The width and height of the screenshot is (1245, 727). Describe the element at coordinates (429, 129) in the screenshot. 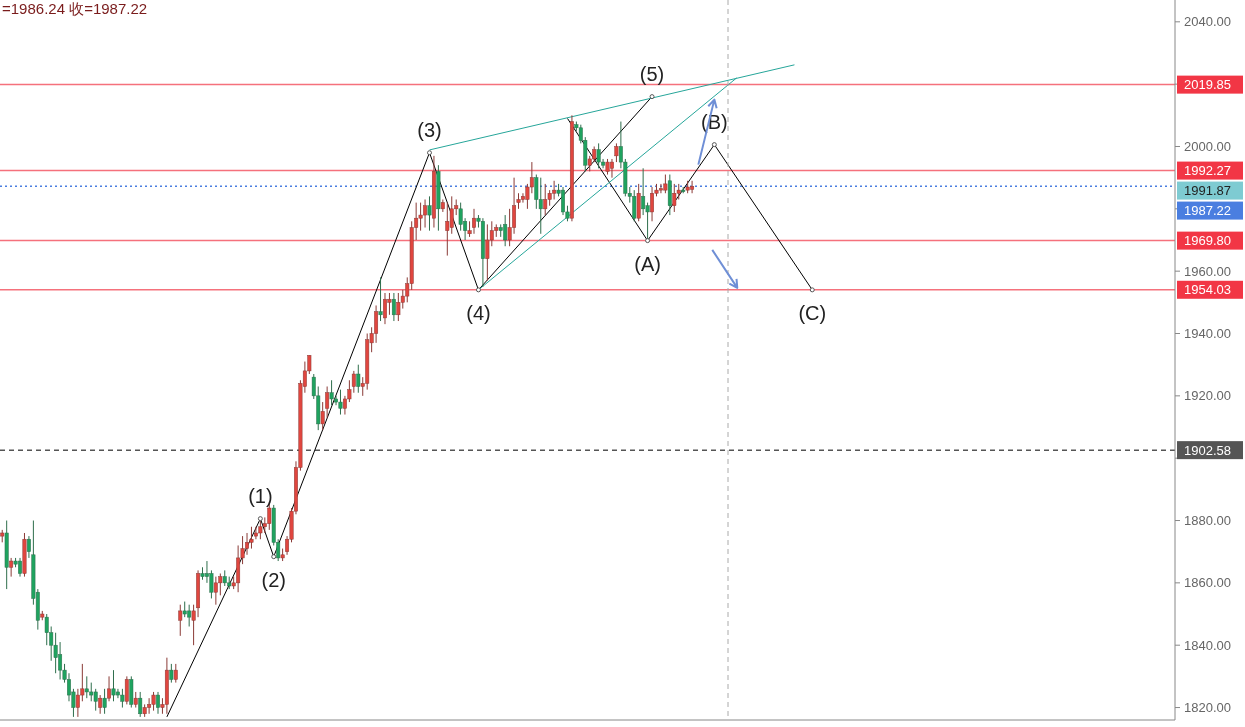

I see `annotation: (3)` at that location.